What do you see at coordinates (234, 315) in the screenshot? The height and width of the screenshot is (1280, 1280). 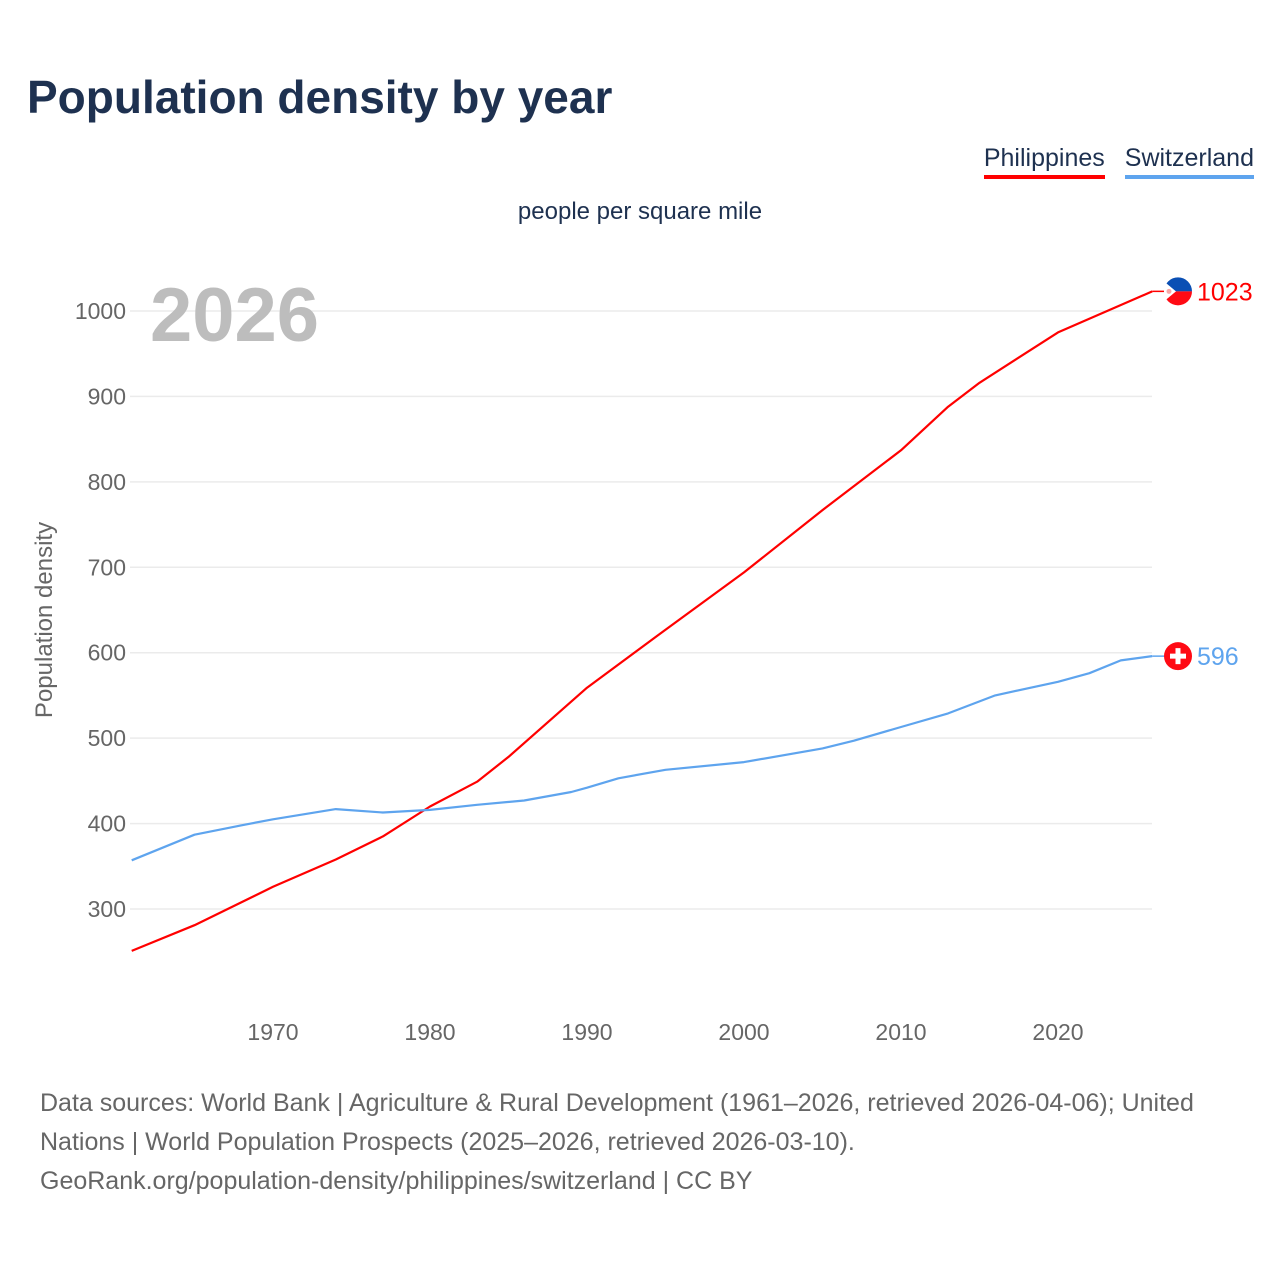 I see `year-label: 2026` at bounding box center [234, 315].